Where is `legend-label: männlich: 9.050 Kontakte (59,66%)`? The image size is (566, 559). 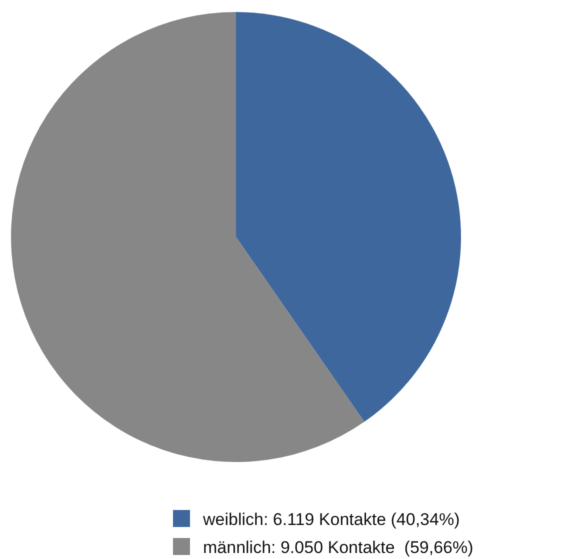
legend-label: männlich: 9.050 Kontakte (59,66%) is located at coordinates (338, 547).